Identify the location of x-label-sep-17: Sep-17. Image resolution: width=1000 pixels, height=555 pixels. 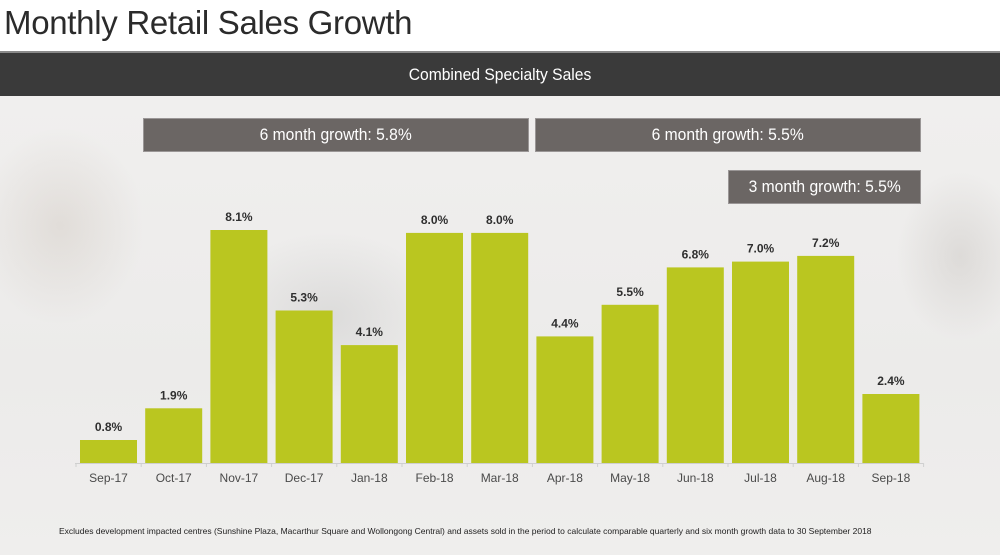
(108, 478).